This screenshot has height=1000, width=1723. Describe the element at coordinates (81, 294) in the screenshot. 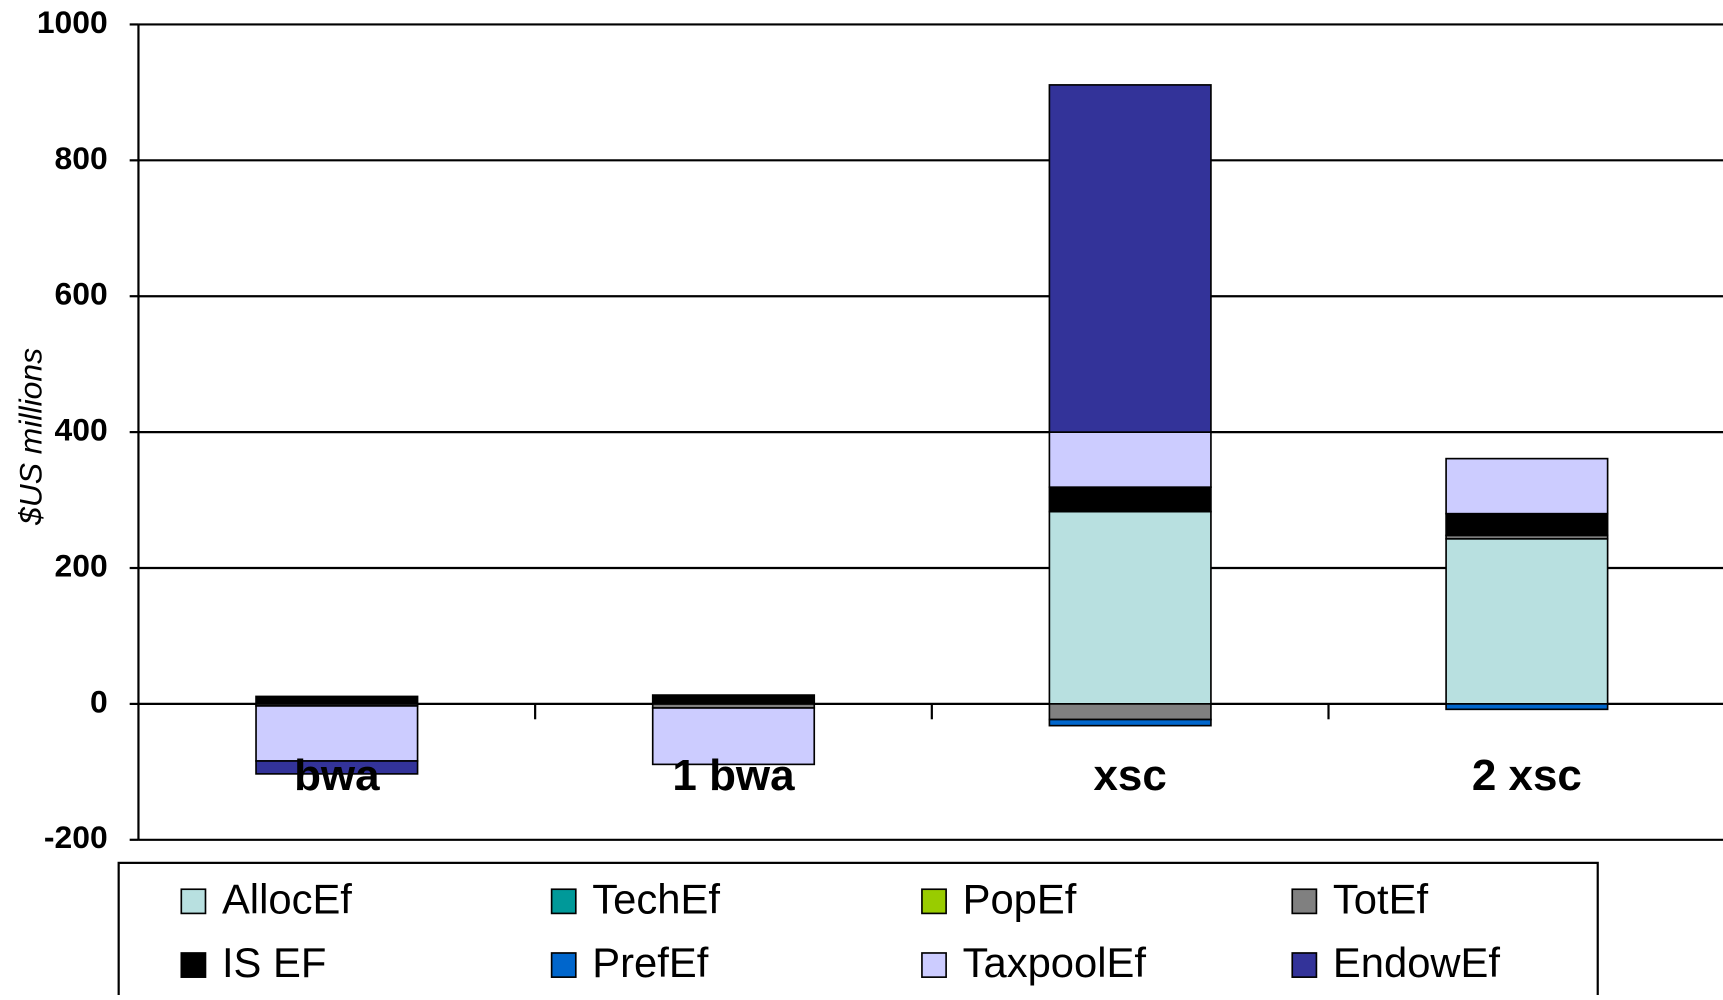

I see `y-tick-label: 600` at that location.